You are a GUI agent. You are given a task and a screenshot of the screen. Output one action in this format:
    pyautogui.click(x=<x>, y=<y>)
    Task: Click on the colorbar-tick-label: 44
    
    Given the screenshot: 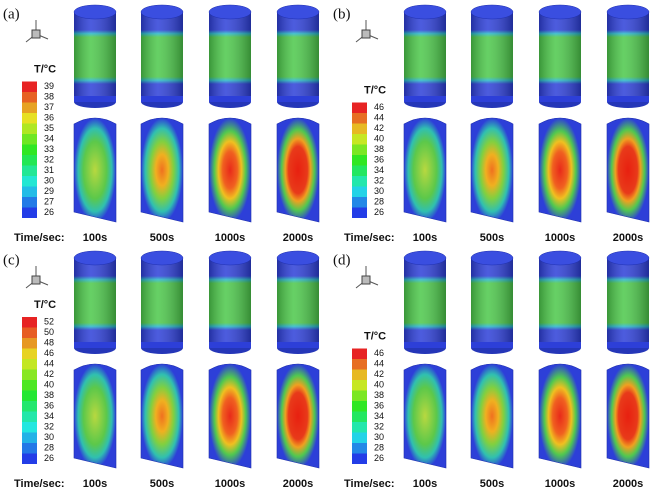 What is the action you would take?
    pyautogui.click(x=379, y=364)
    